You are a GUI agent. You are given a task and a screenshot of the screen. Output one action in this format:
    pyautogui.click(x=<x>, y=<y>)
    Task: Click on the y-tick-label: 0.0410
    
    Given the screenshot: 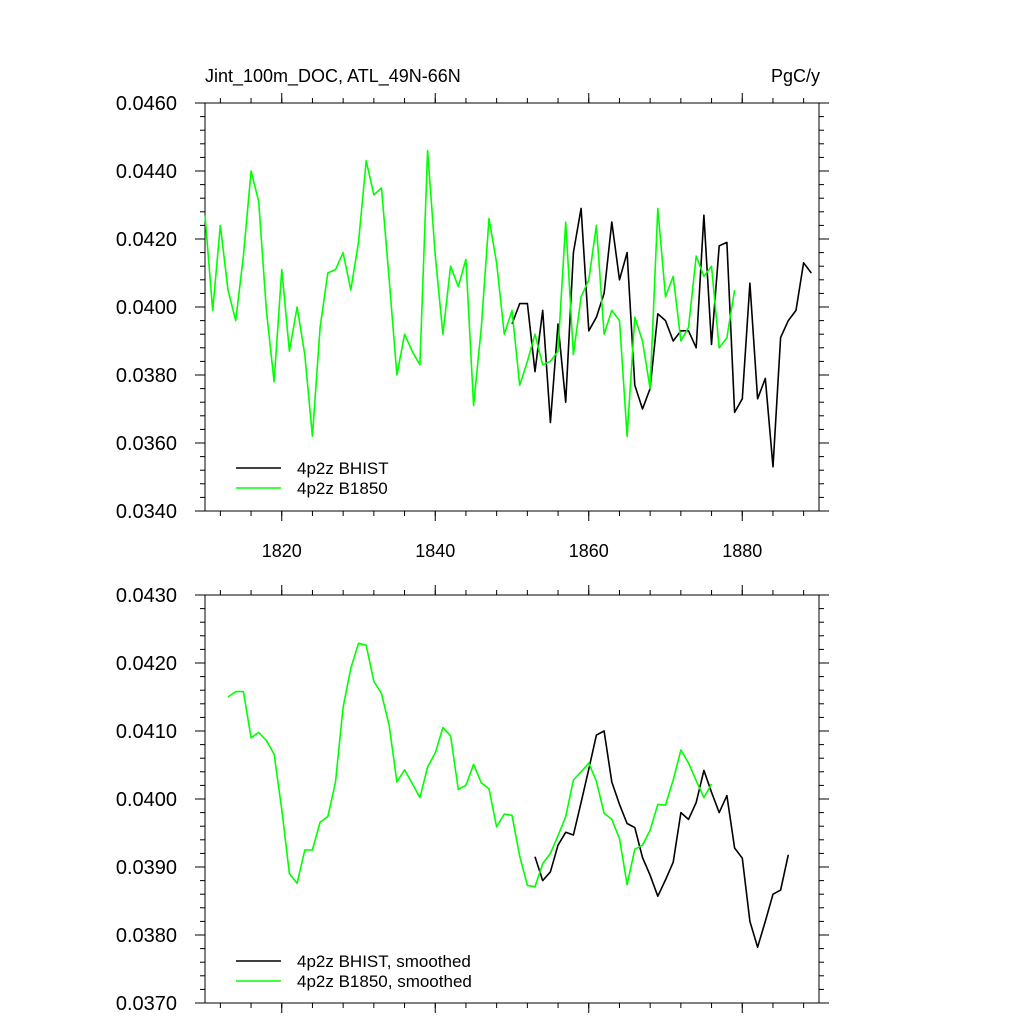 What is the action you would take?
    pyautogui.click(x=146, y=732)
    